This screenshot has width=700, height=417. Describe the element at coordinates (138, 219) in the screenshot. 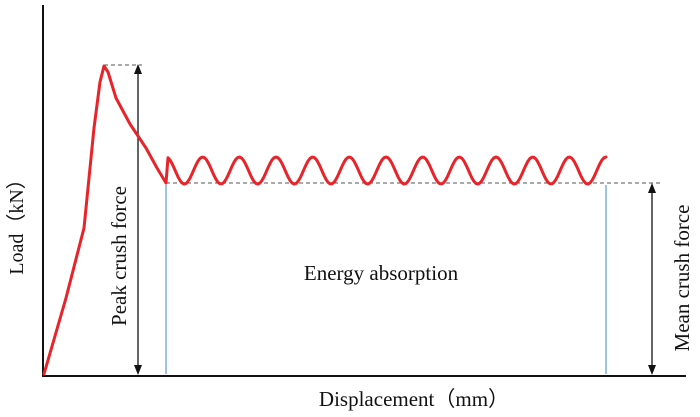

I see `peak-force-arrow` at that location.